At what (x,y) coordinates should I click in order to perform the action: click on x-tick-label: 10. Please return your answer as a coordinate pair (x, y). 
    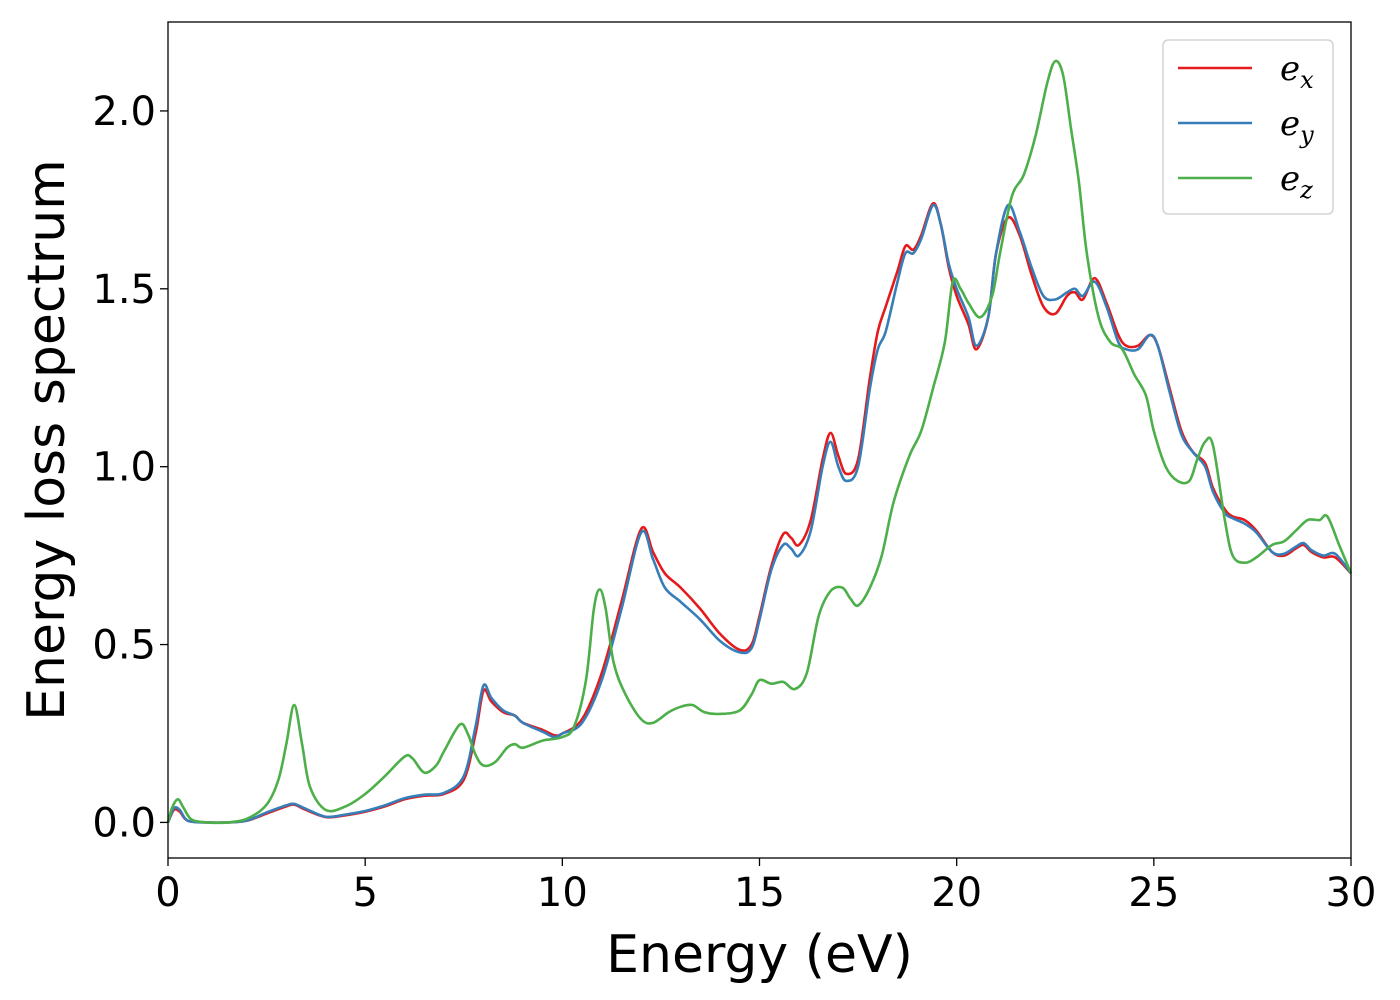
    Looking at the image, I should click on (562, 893).